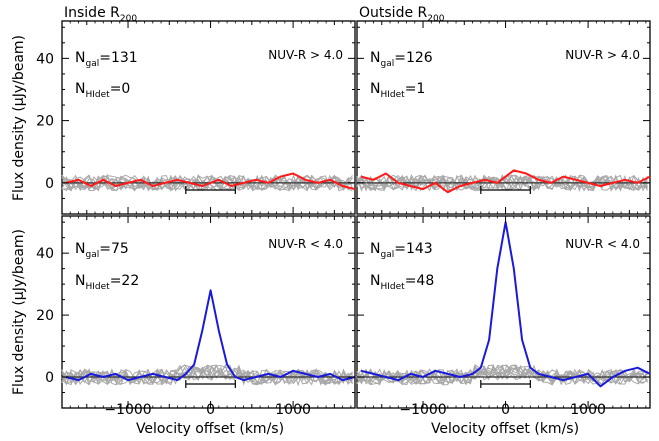  I want to click on y-axis-label-top: Flux density (μJy/beam), so click(19, 118).